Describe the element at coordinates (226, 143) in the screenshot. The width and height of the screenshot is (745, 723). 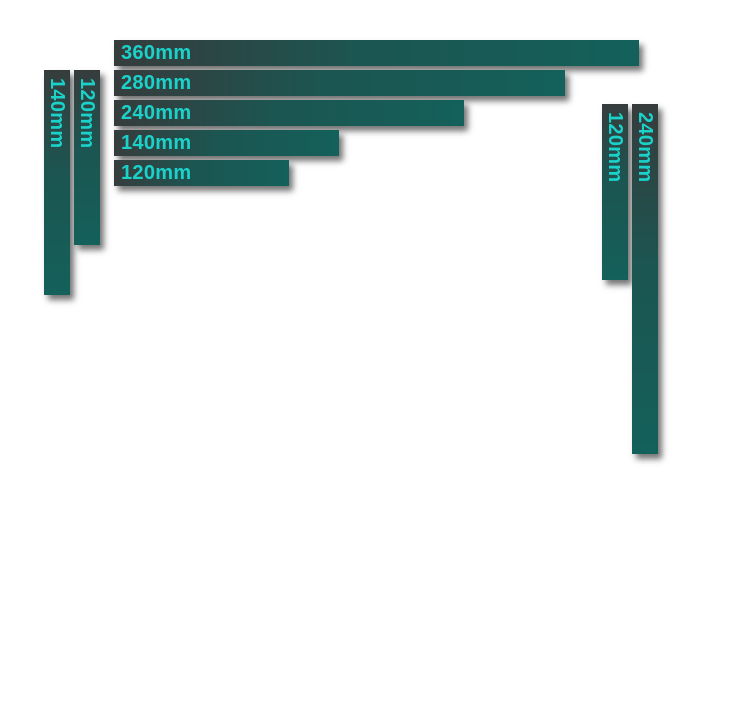
I see `rail-140mm-horizontal: 140mm` at that location.